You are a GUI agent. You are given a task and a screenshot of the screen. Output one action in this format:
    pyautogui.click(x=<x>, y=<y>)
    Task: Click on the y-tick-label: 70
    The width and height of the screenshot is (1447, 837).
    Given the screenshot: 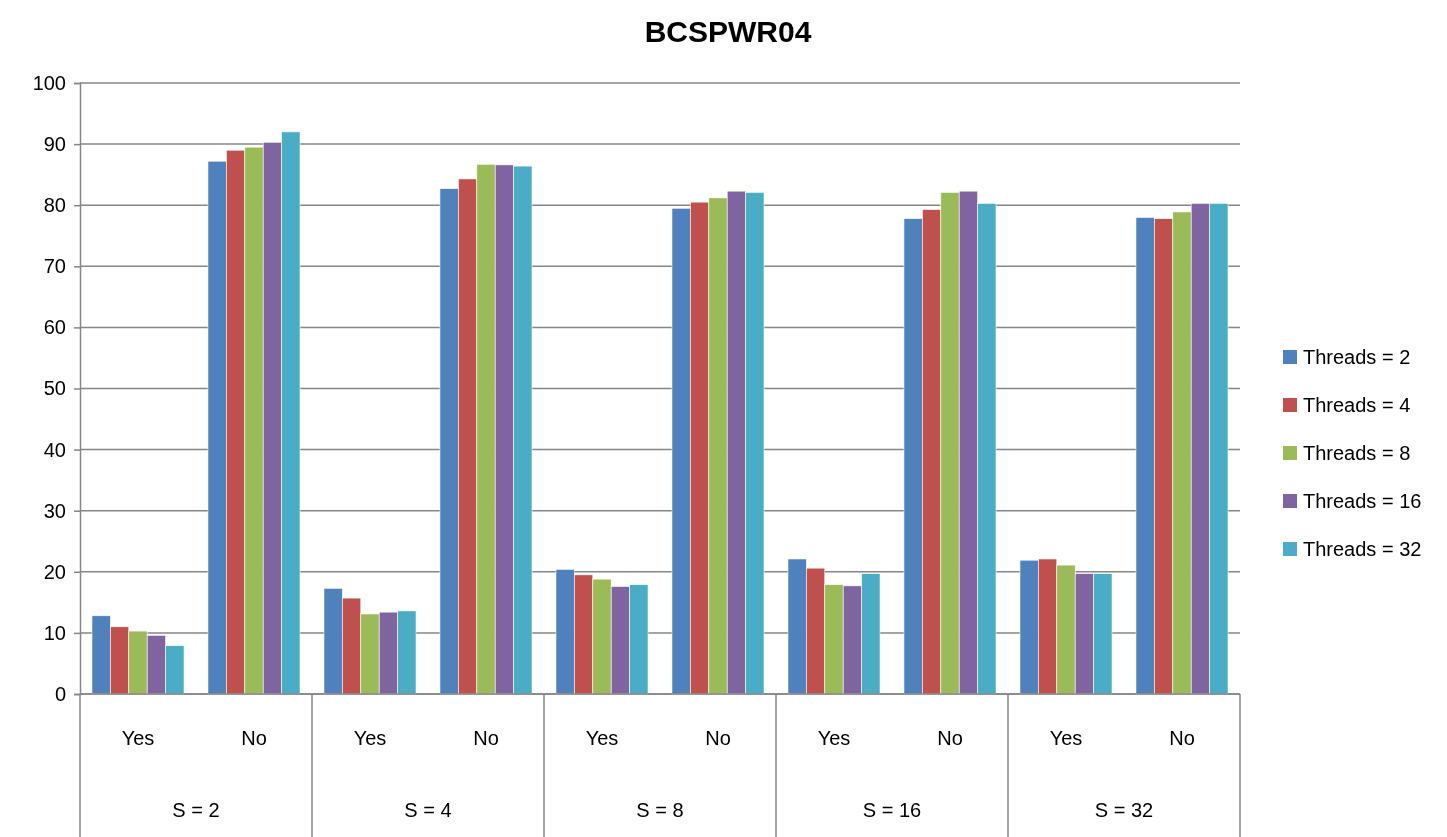 What is the action you would take?
    pyautogui.click(x=54, y=266)
    